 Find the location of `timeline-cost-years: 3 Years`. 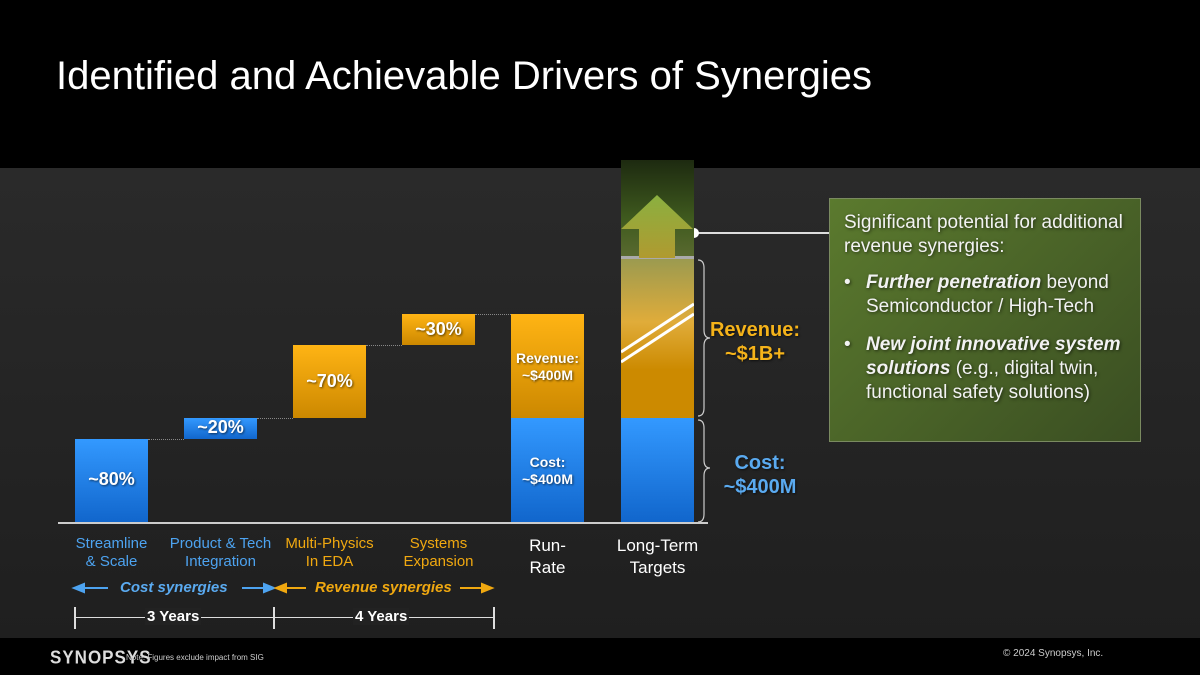

timeline-cost-years: 3 Years is located at coordinates (173, 616).